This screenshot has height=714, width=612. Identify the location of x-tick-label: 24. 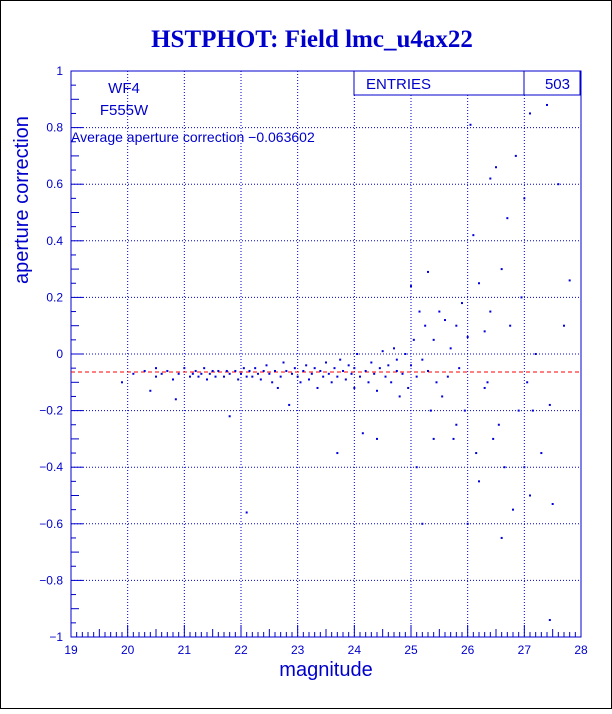
(355, 650).